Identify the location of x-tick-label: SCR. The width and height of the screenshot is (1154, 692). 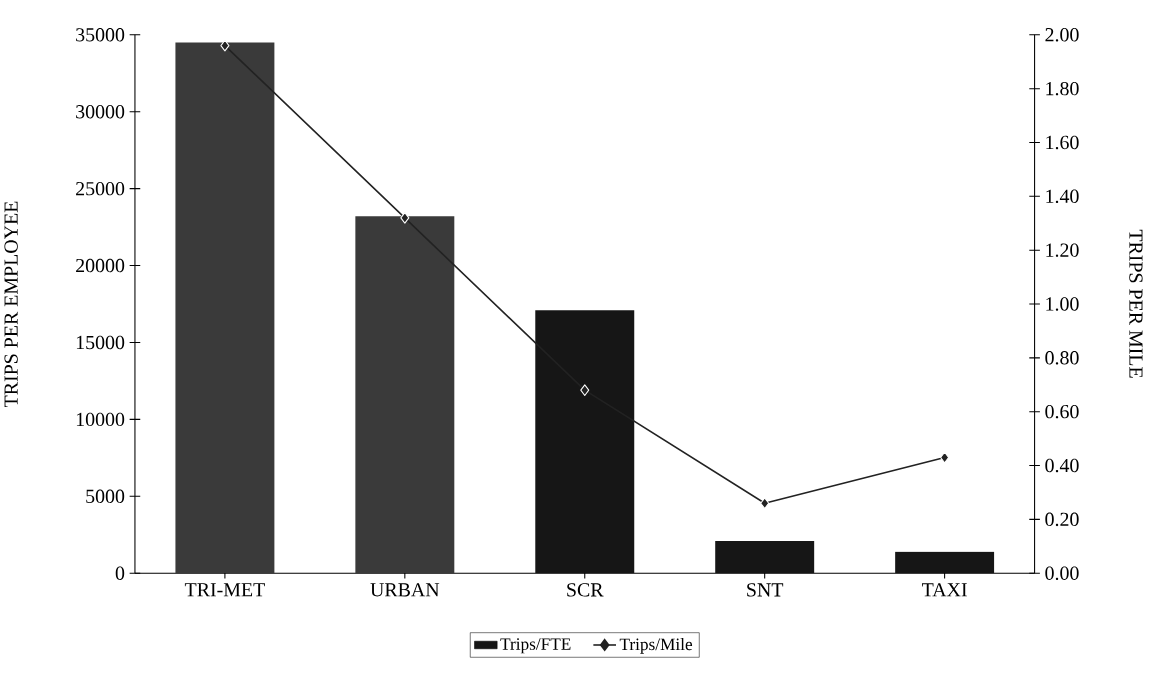
(585, 590).